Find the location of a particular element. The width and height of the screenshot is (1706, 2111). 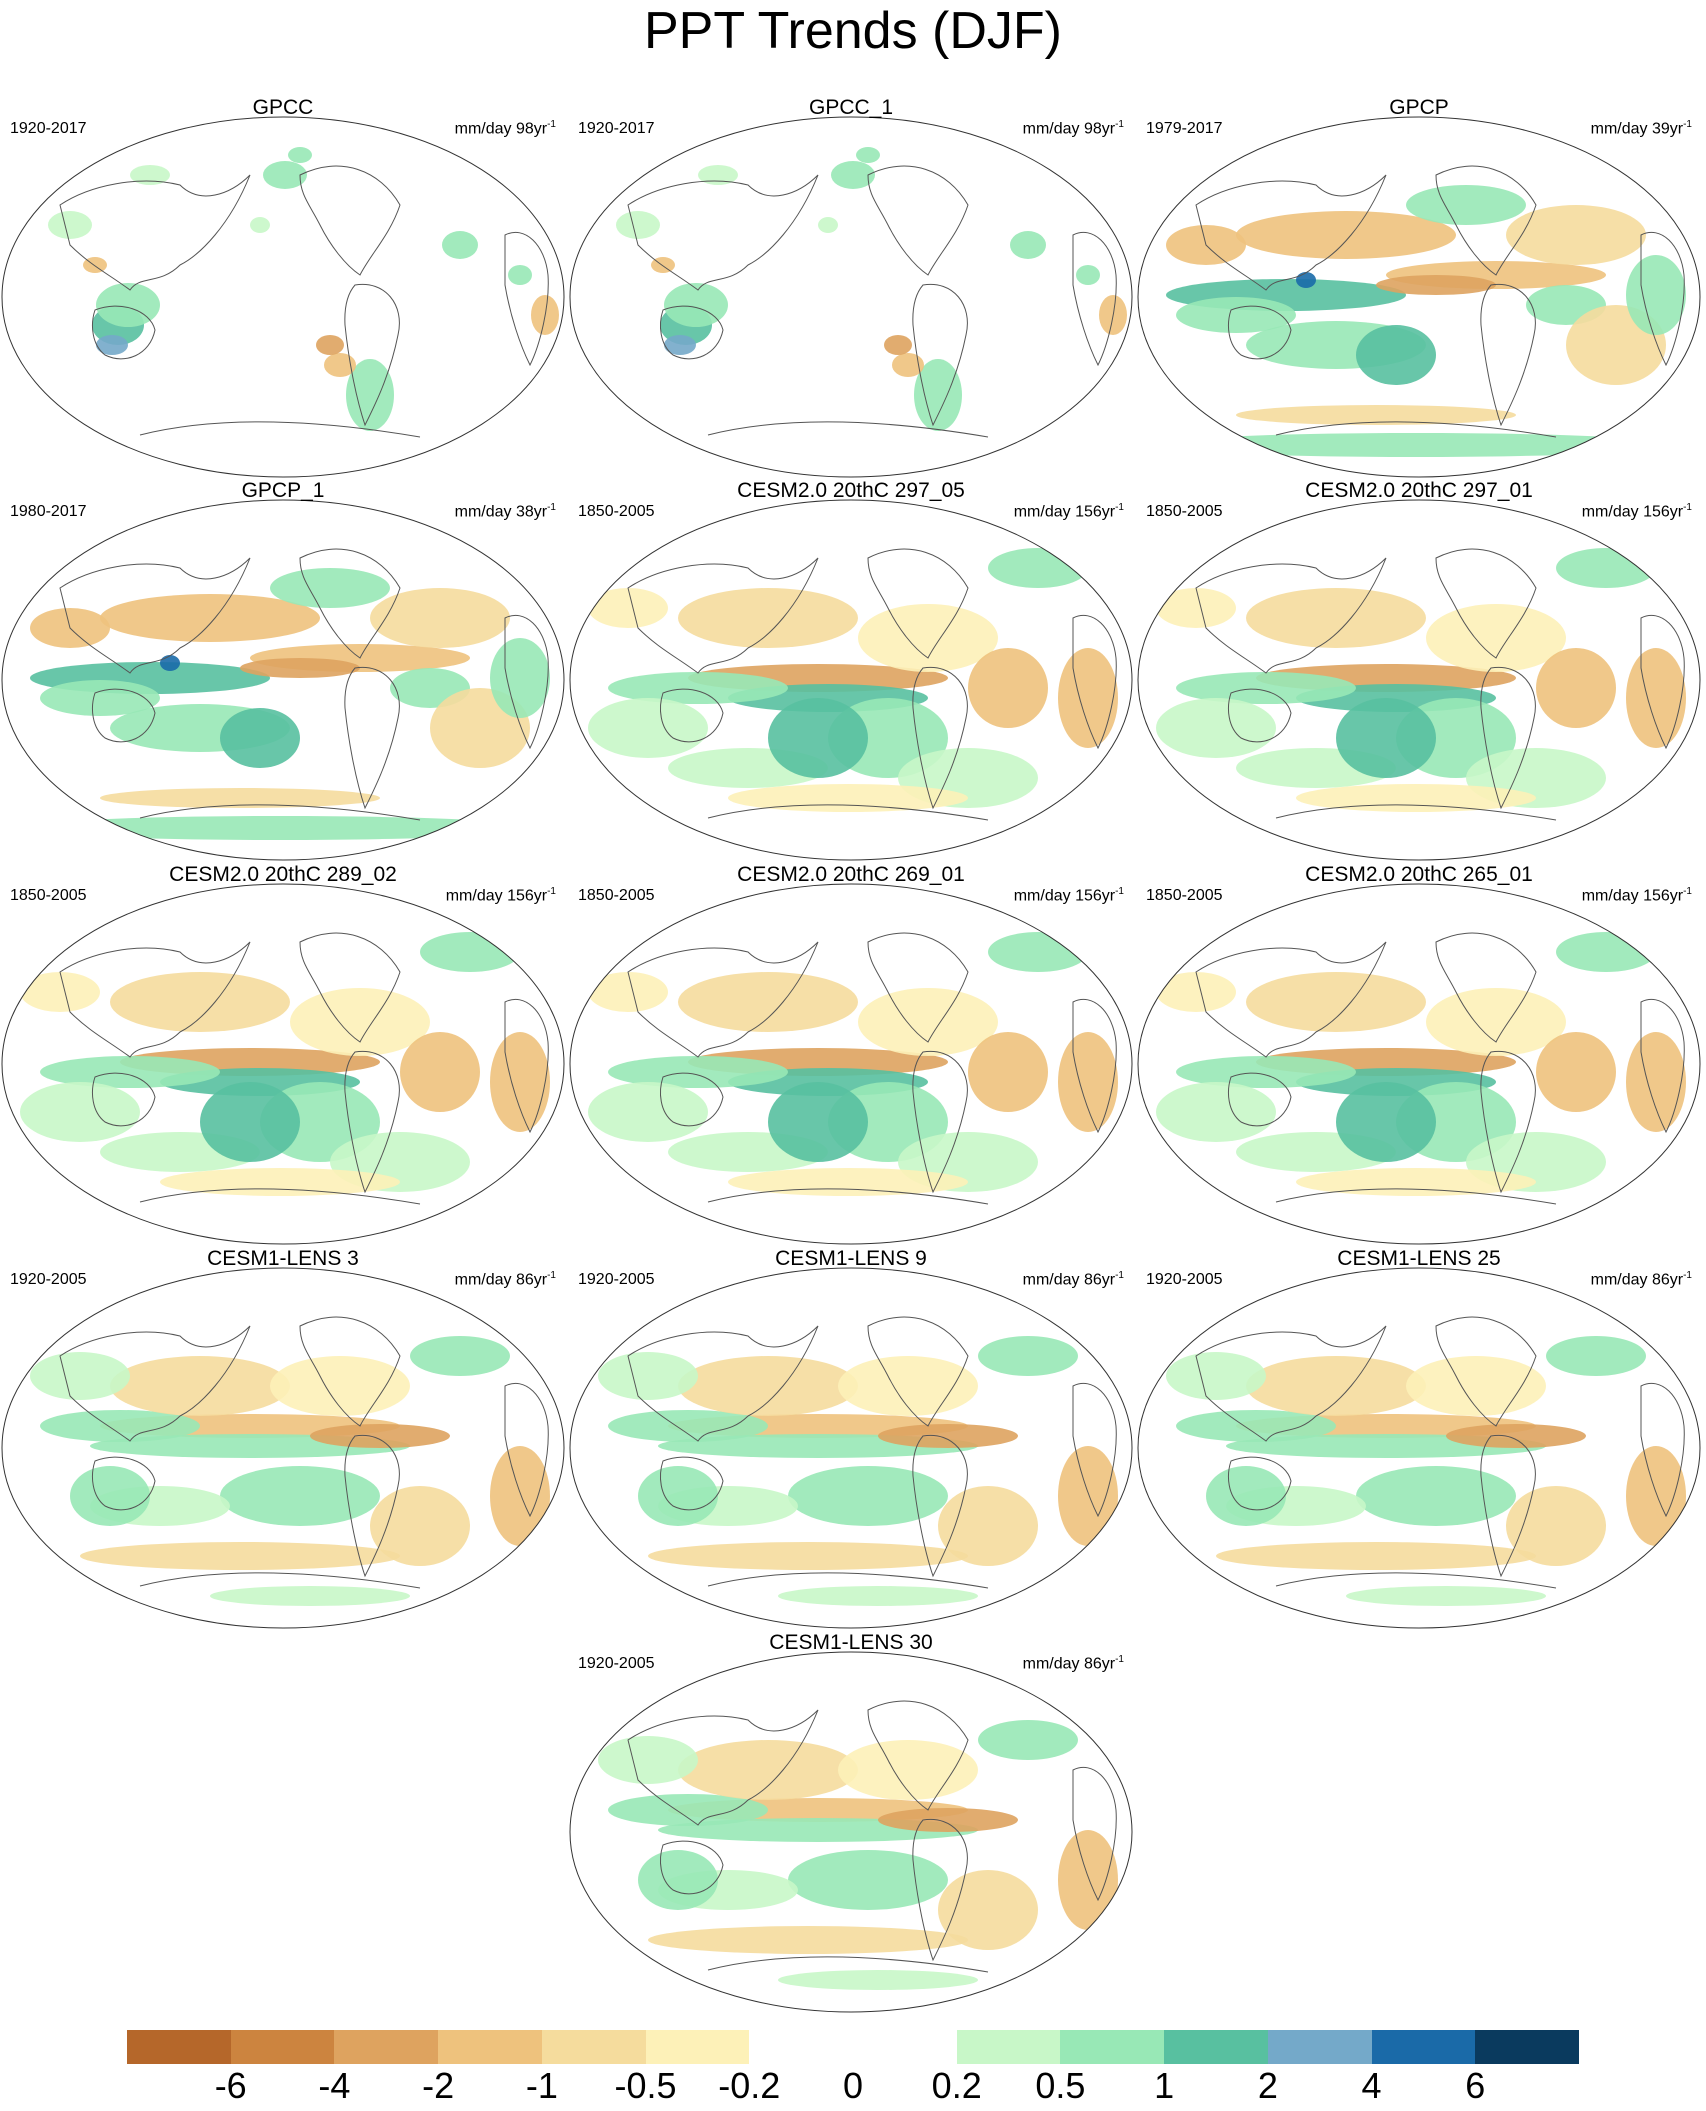

panel-title: CESM2.0 20thC 297_01 is located at coordinates (1419, 490).